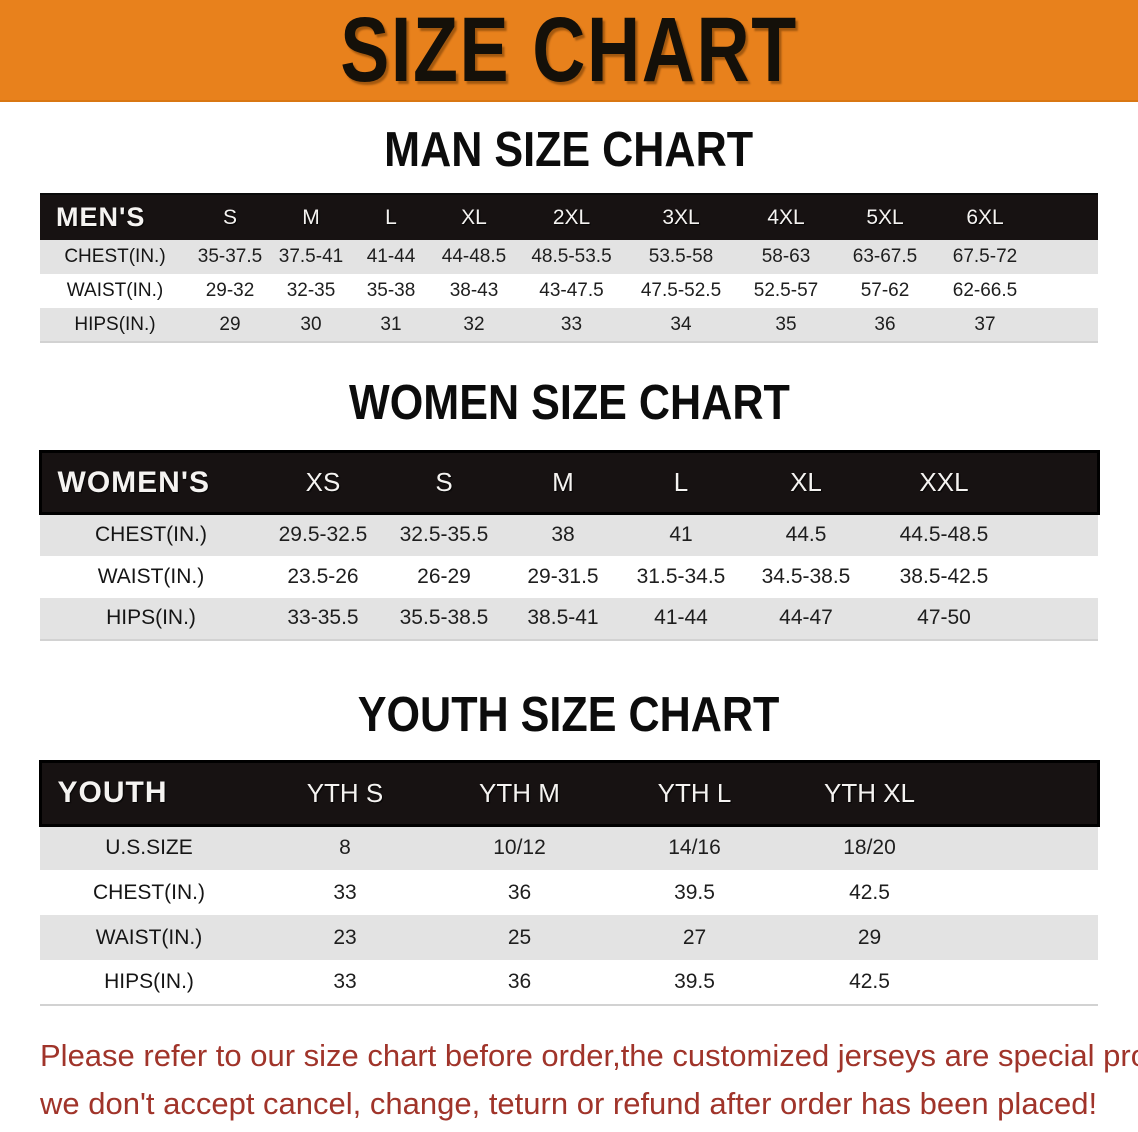 The image size is (1138, 1132). Describe the element at coordinates (944, 576) in the screenshot. I see `cell-value: 38.5-42.5` at that location.